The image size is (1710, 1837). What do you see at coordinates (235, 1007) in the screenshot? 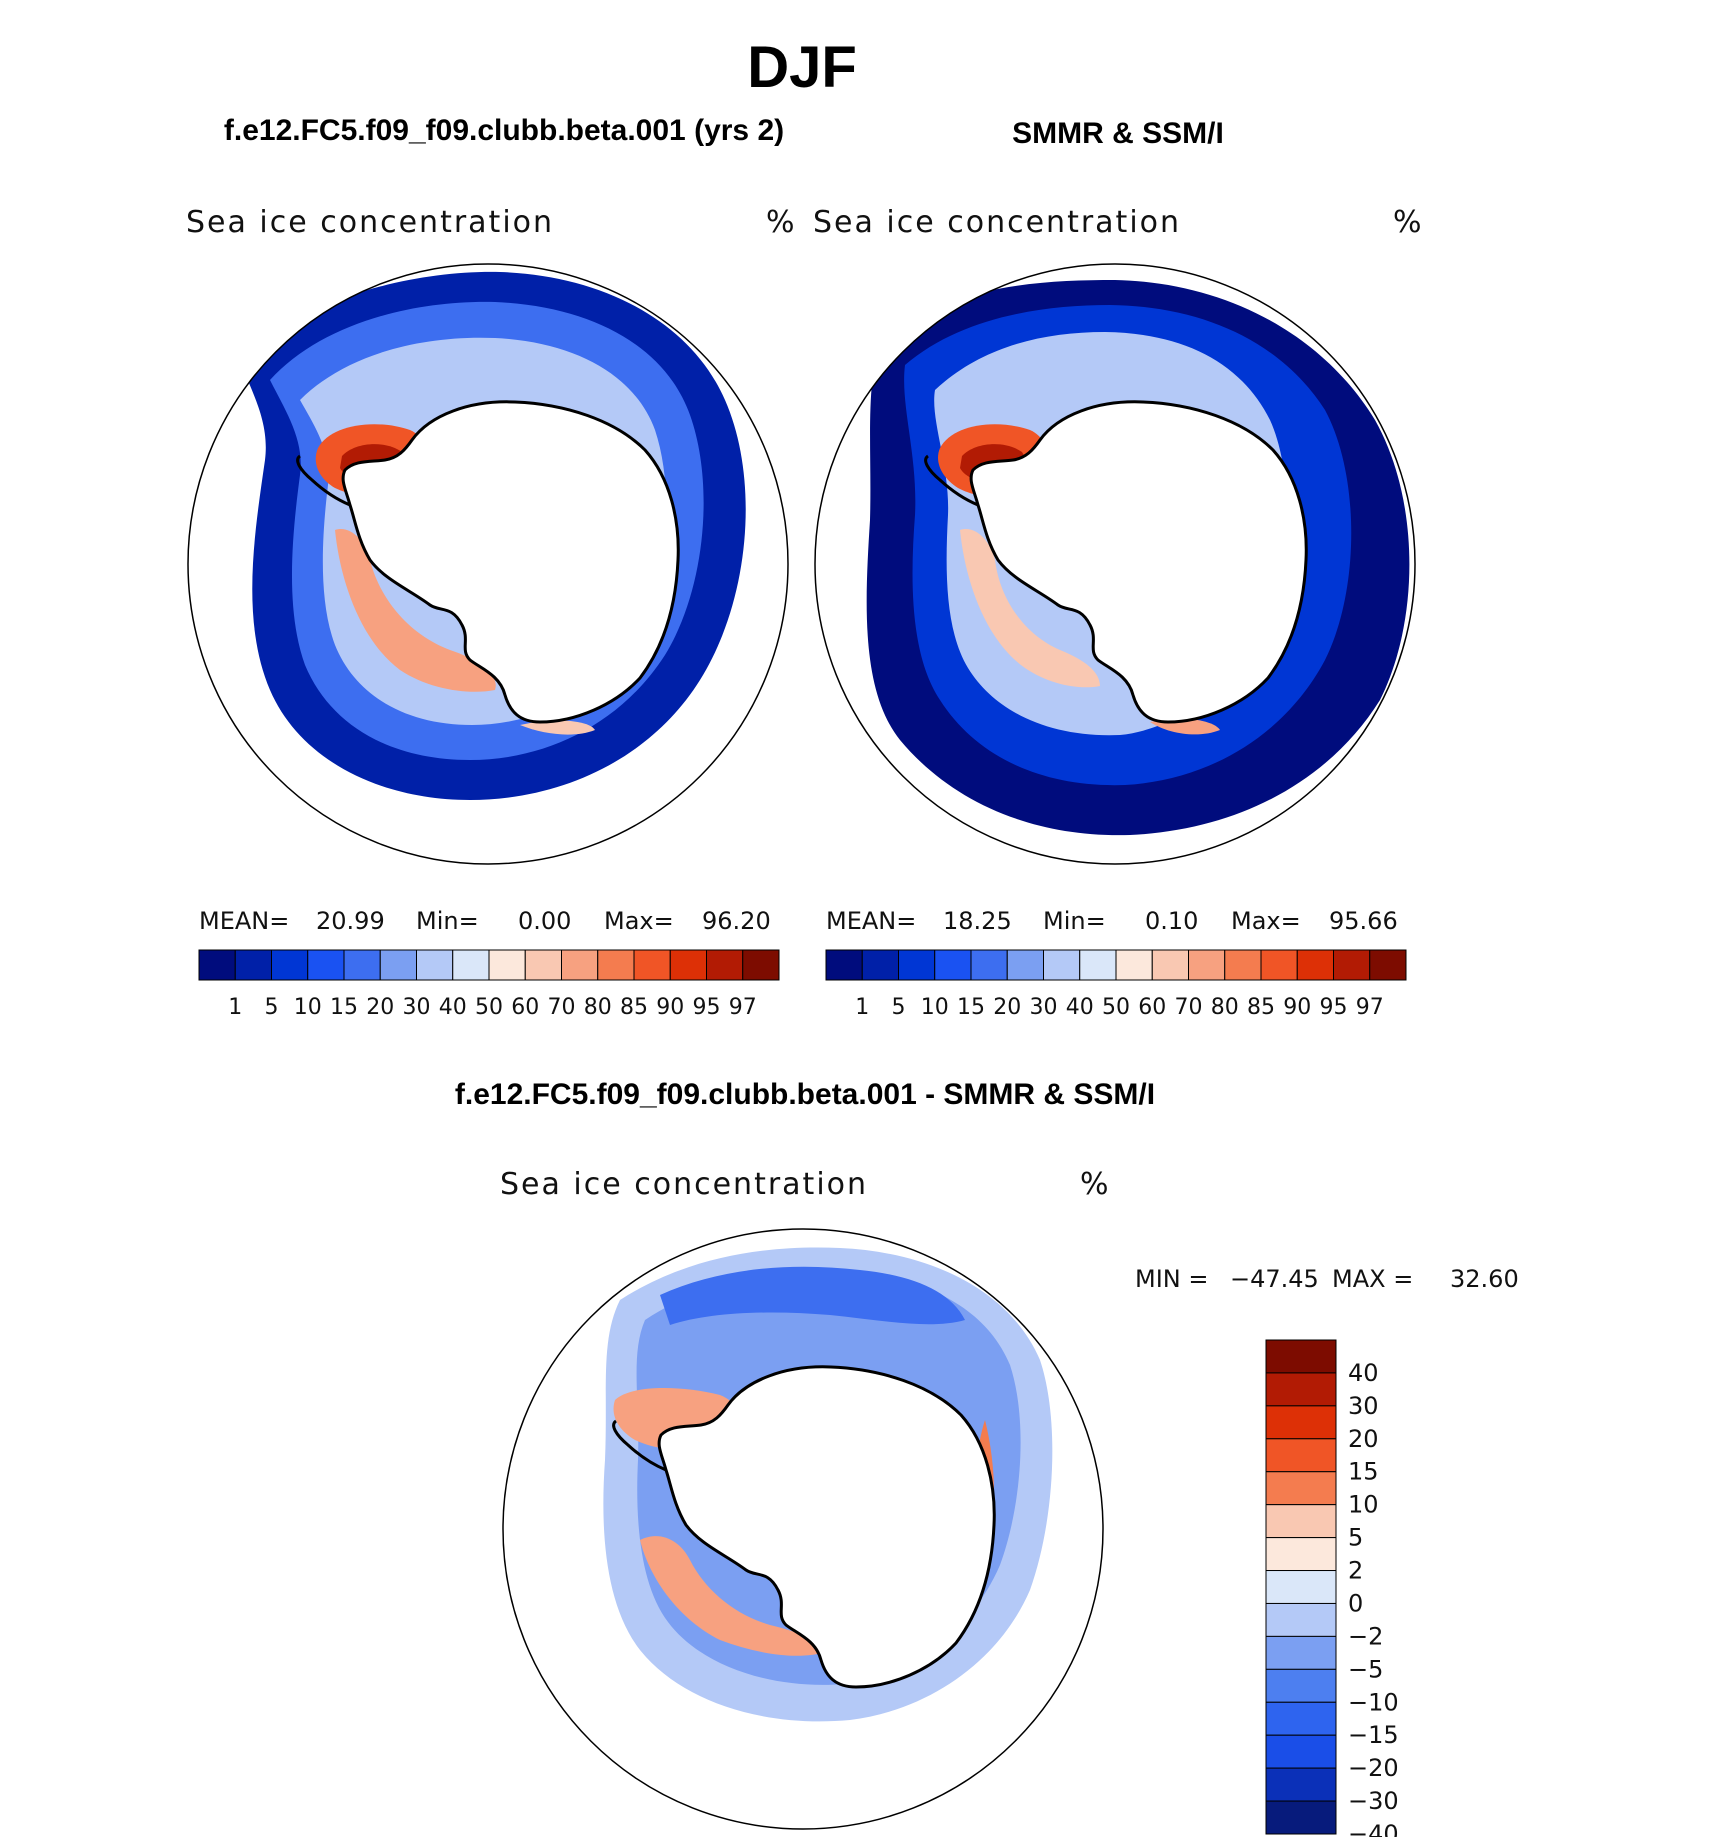
I see `colorbar-tick-label: 1` at bounding box center [235, 1007].